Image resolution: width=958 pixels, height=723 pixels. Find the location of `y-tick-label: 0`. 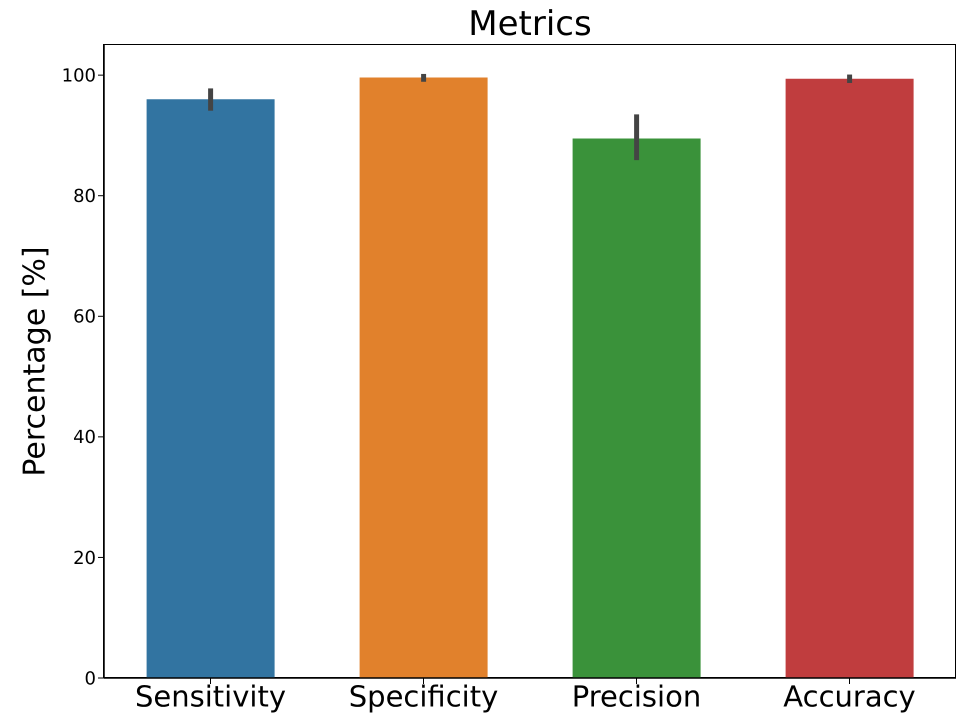

y-tick-label: 0 is located at coordinates (90, 679).